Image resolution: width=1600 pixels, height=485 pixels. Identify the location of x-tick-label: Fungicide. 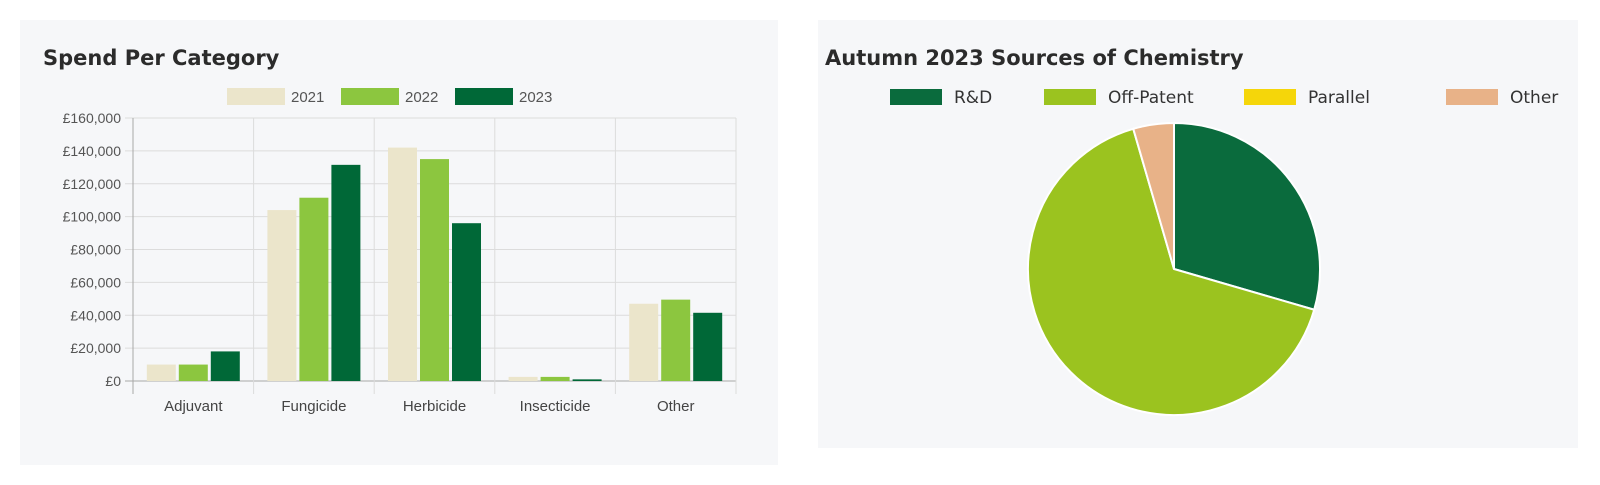
(313, 406).